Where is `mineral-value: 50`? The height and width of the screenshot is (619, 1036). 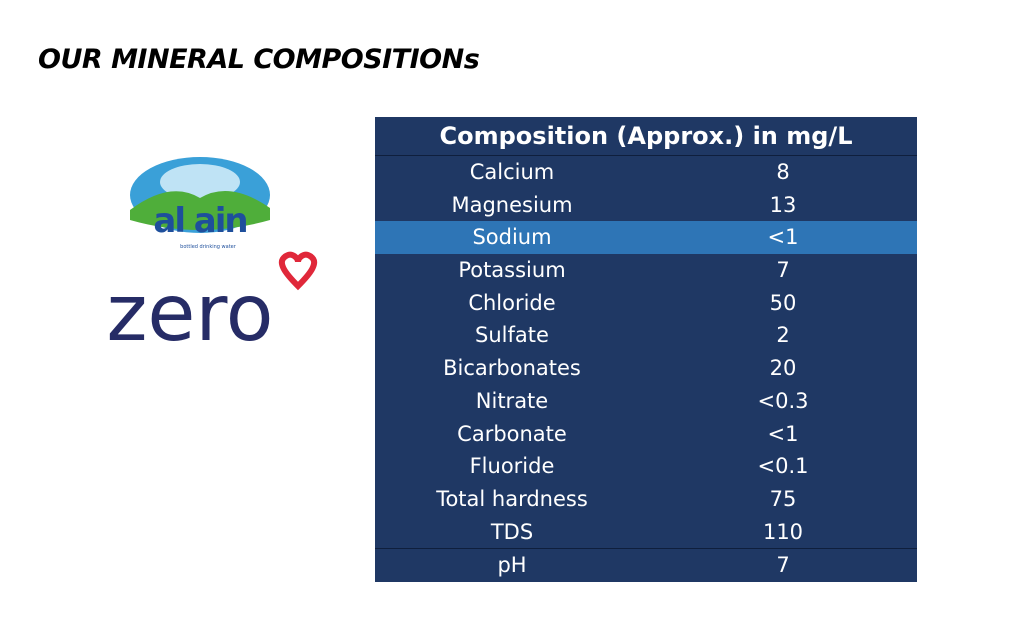 mineral-value: 50 is located at coordinates (783, 302).